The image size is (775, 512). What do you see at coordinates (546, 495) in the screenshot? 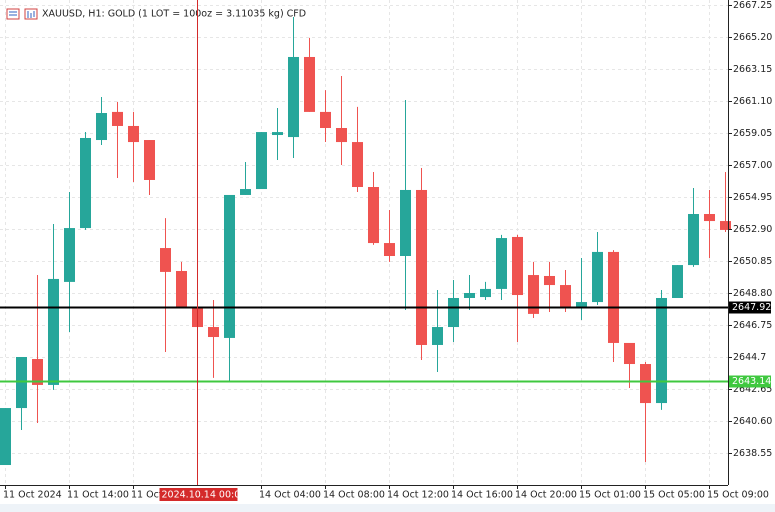
I see `x-tick-label: 14 Oct 20:00` at bounding box center [546, 495].